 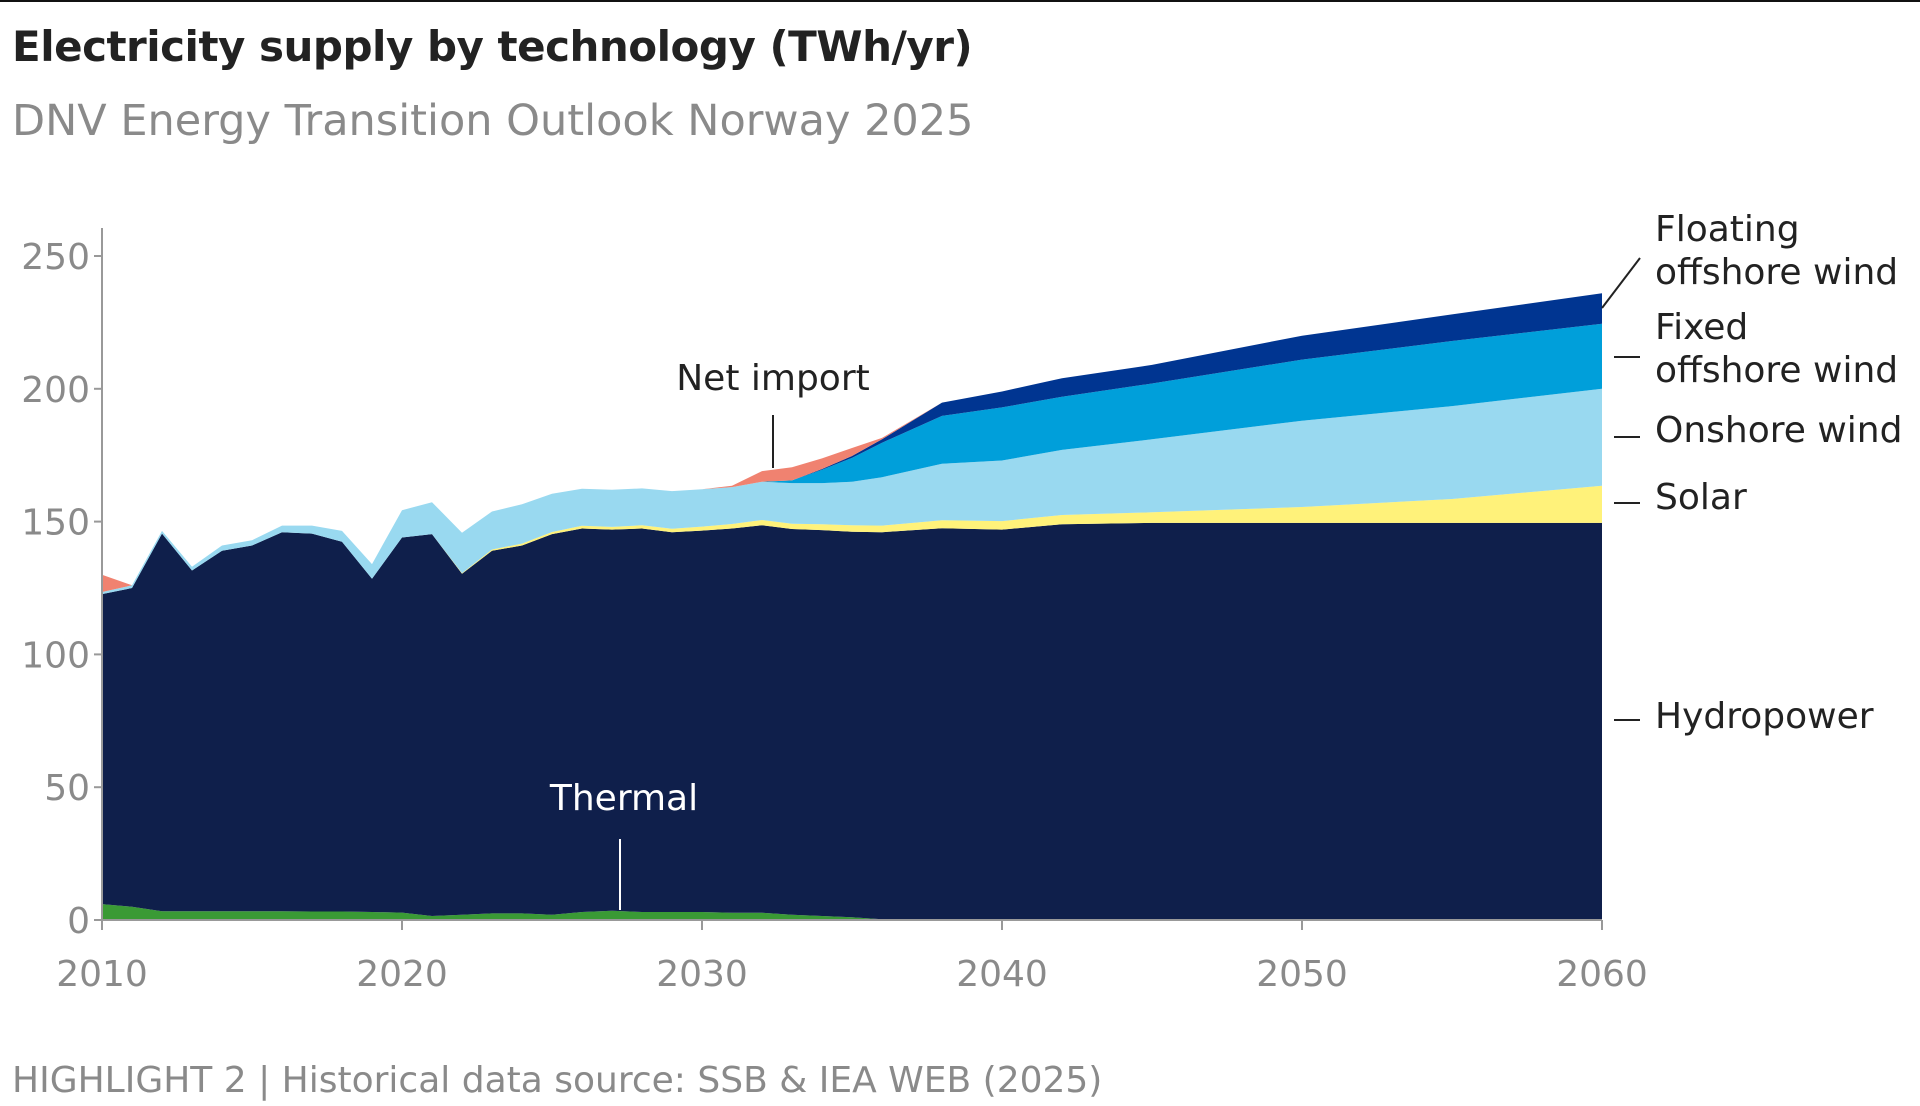 I want to click on y-tick-label: 150, so click(x=55, y=523).